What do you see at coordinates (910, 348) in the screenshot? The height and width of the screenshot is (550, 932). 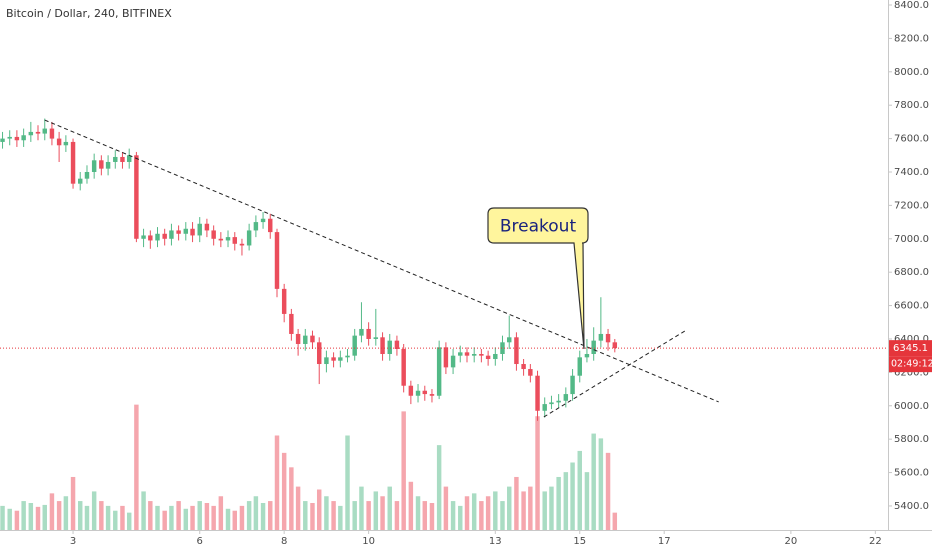 I see `last-price-box` at bounding box center [910, 348].